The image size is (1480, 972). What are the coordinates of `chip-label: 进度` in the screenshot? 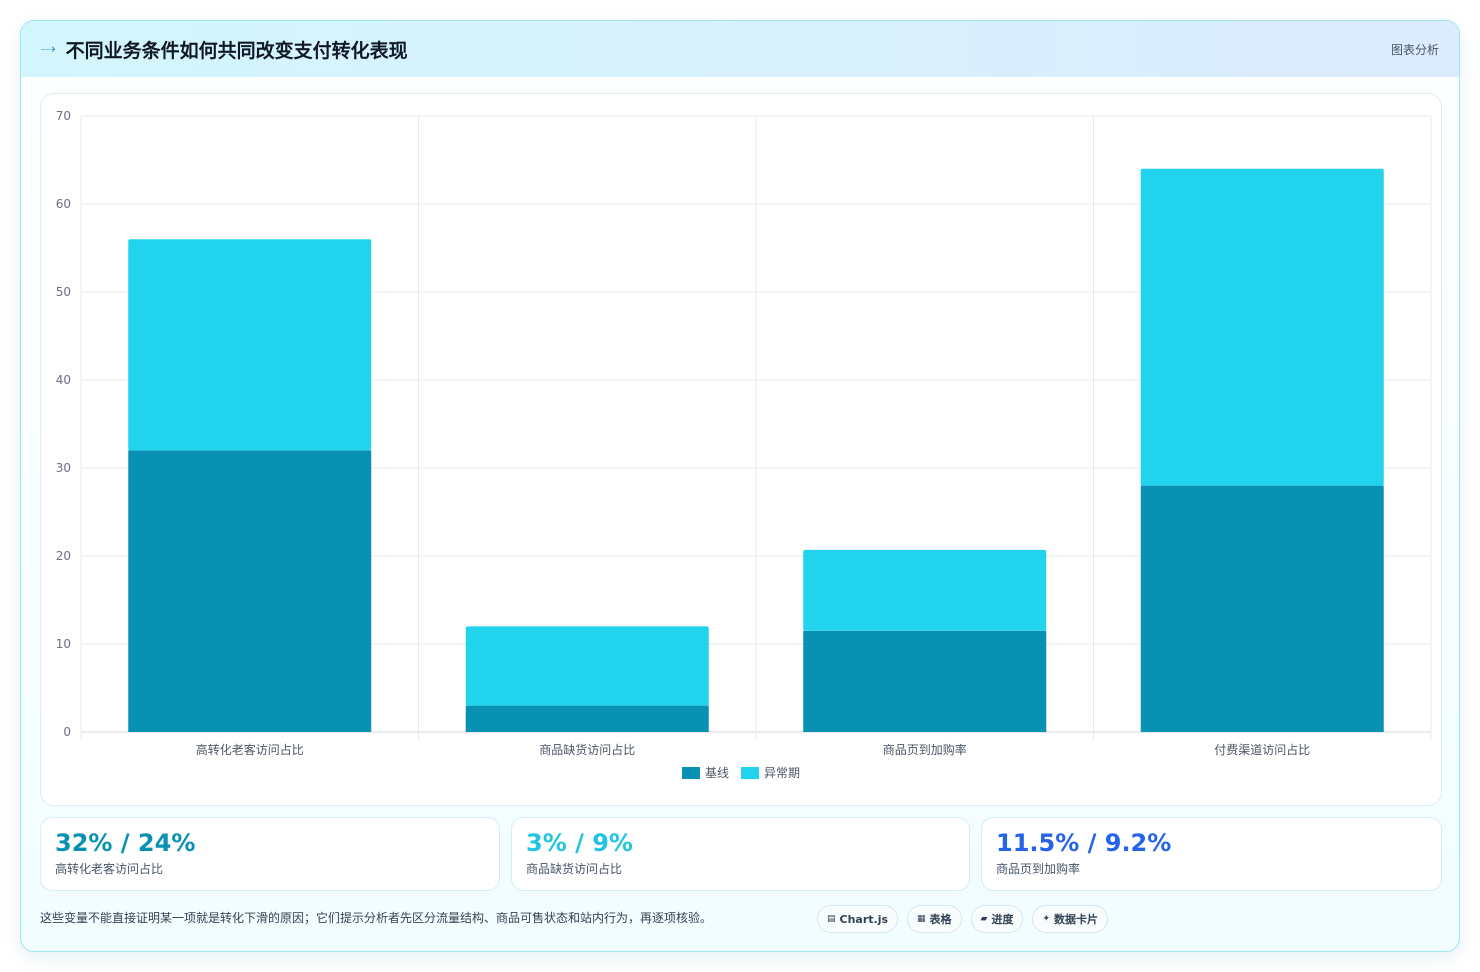 It's located at (1002, 919).